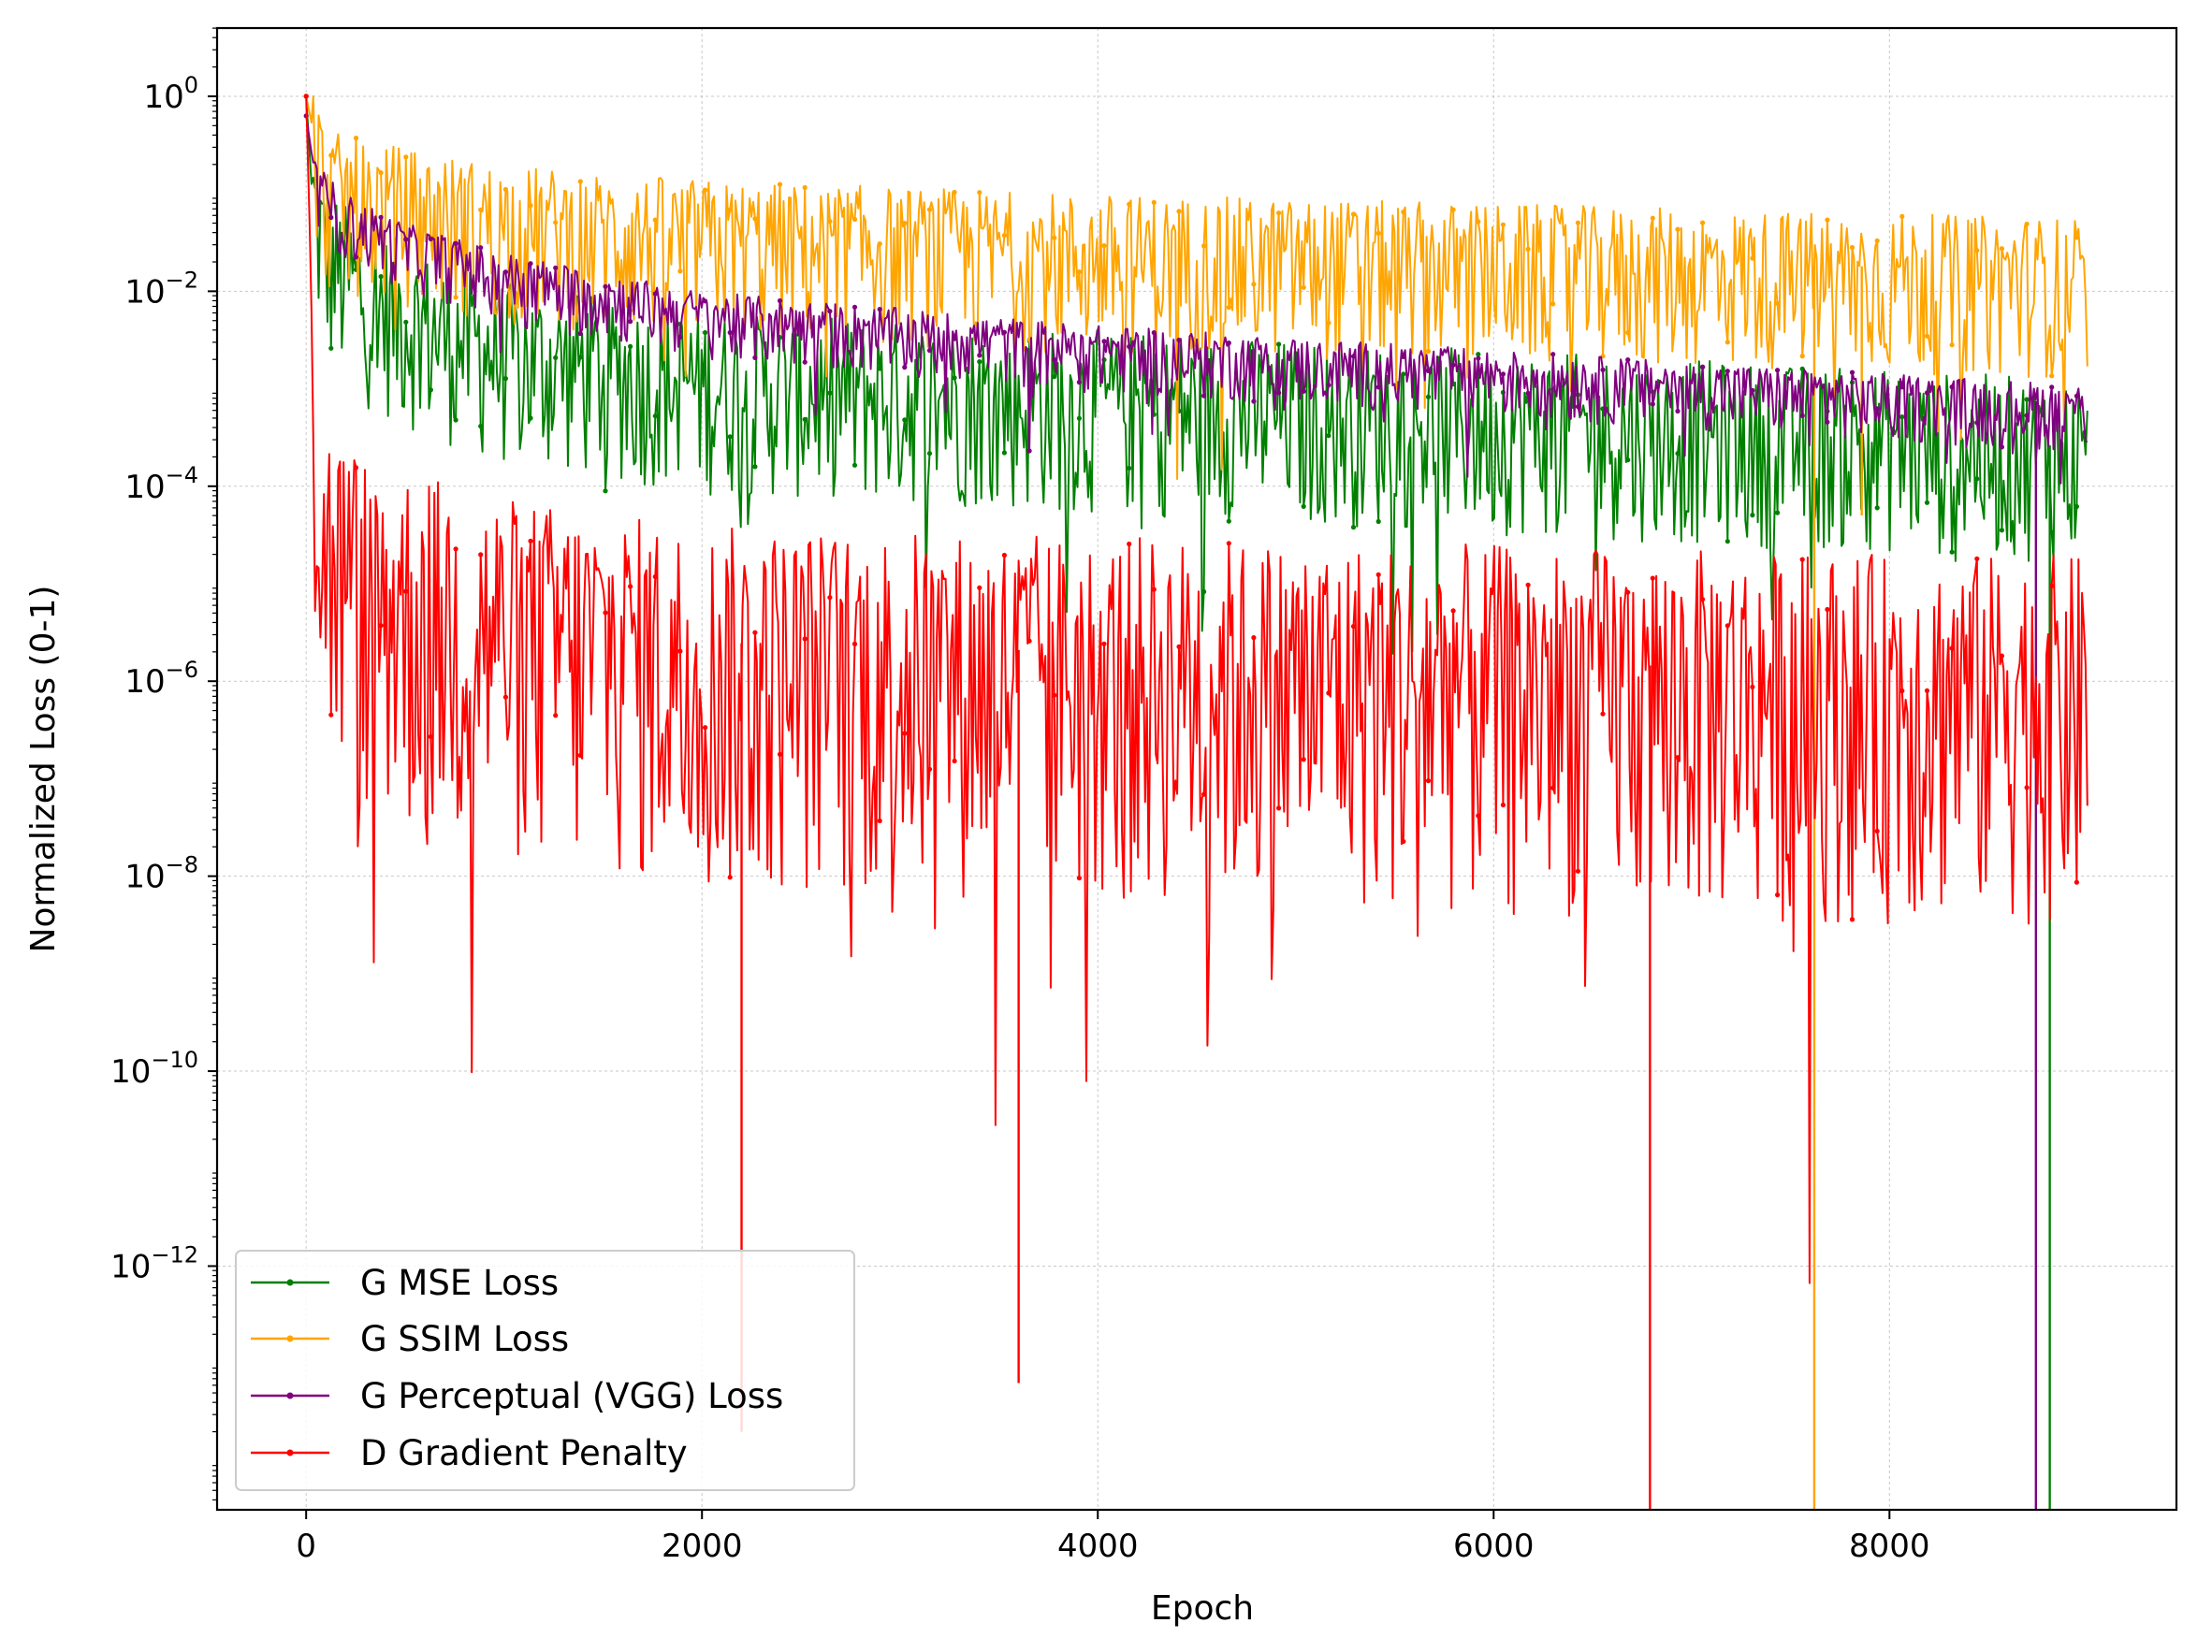 The image size is (2212, 1652). Describe the element at coordinates (1889, 1546) in the screenshot. I see `x-tick-label: 8000` at that location.